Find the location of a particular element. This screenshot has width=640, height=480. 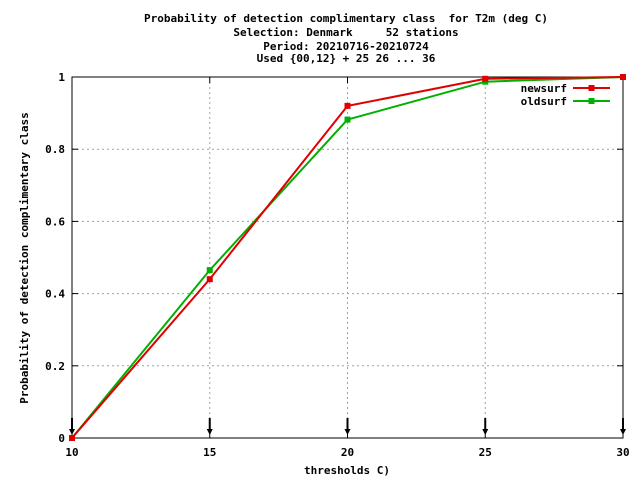

legend-label-oldsurf: oldsurf is located at coordinates (544, 101).